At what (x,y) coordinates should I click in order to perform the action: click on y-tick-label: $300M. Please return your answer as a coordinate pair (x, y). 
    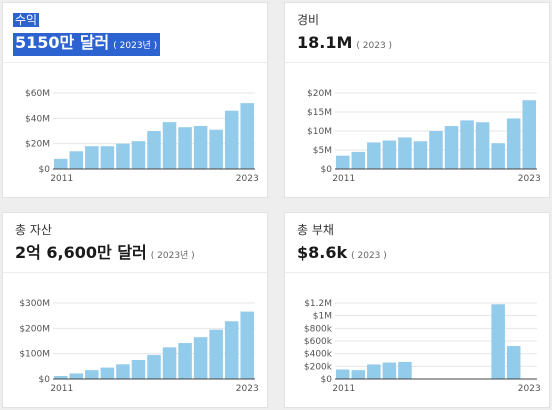
    Looking at the image, I should click on (34, 304).